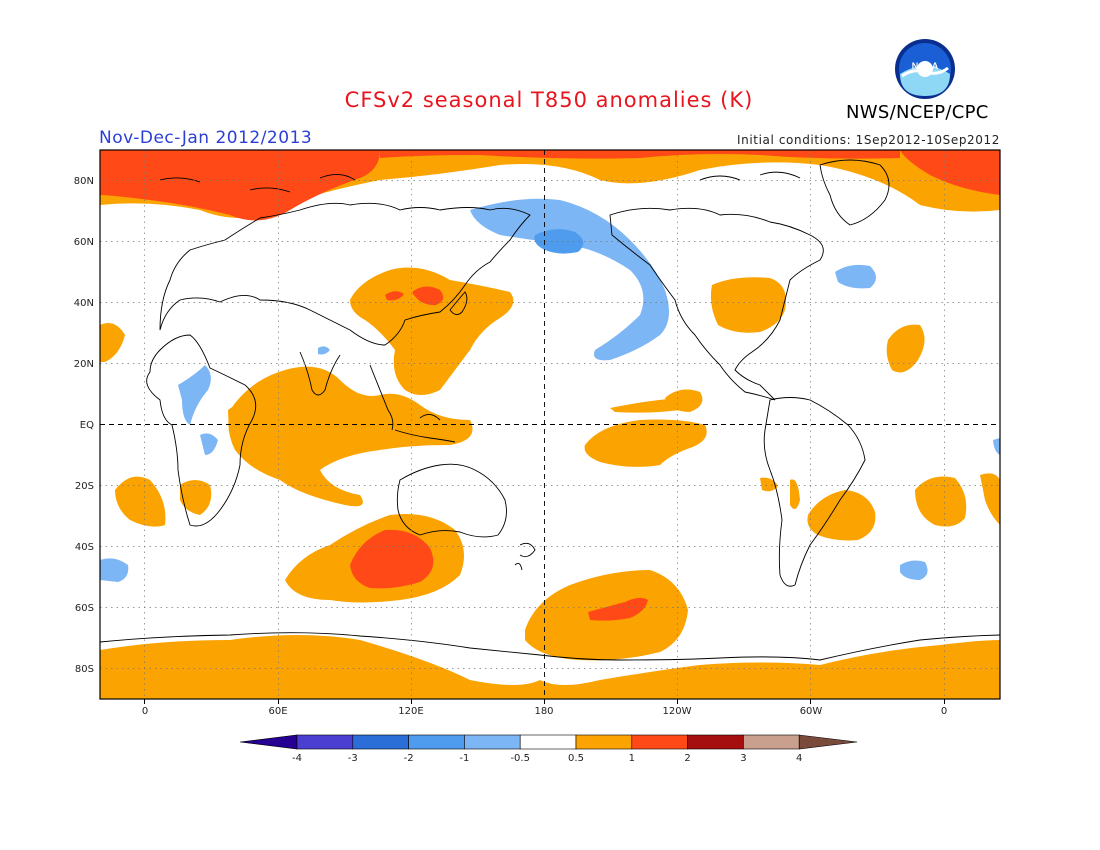 Image resolution: width=1100 pixels, height=850 pixels. What do you see at coordinates (743, 758) in the screenshot?
I see `colorbar-label: 3` at bounding box center [743, 758].